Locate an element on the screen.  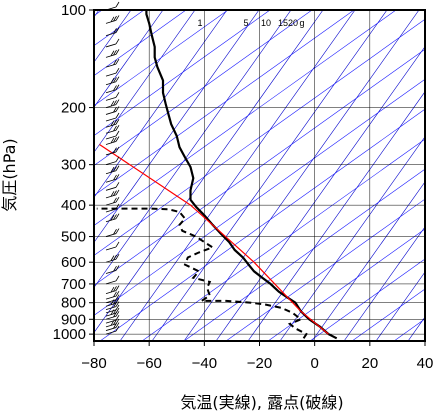
y-tick-label: 400 is located at coordinates (73, 205).